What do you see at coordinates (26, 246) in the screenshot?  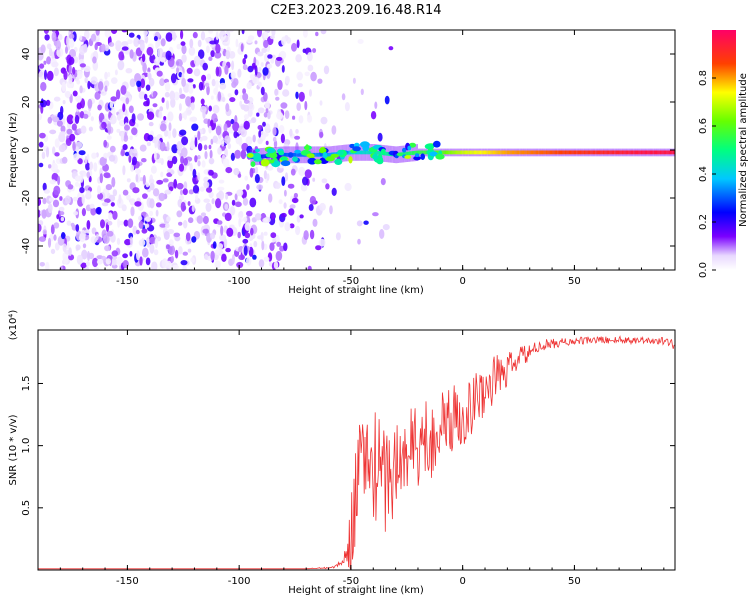 I see `y-tick-label: -40` at bounding box center [26, 246].